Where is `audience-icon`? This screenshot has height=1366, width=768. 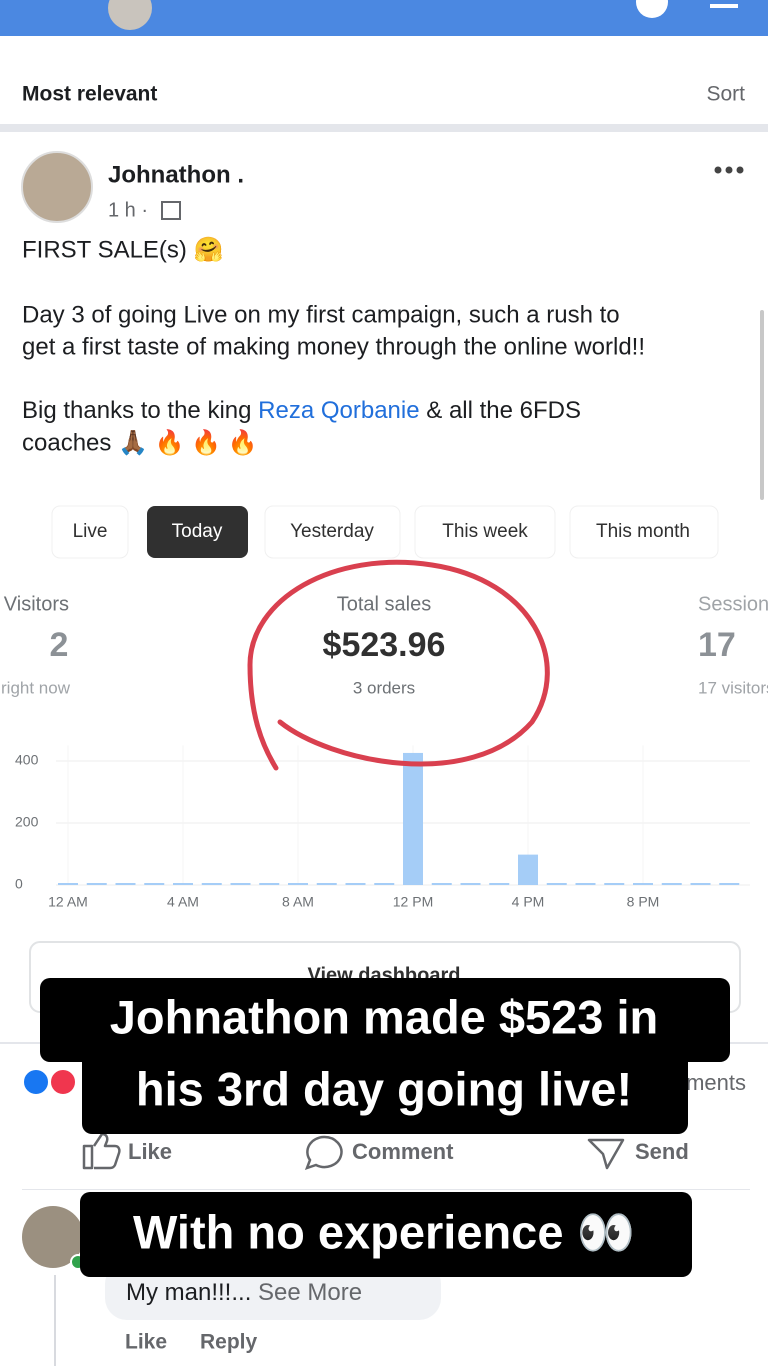
audience-icon is located at coordinates (171, 210).